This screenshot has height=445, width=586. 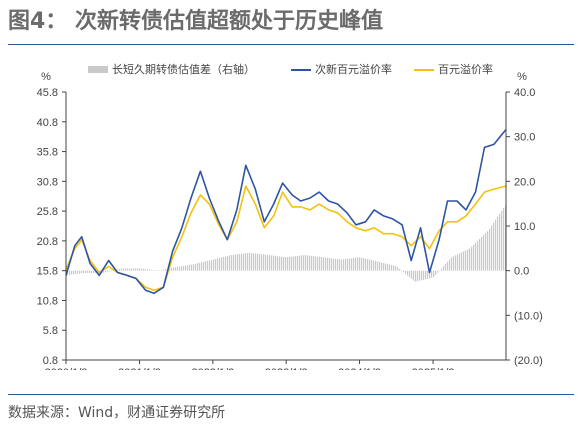 What do you see at coordinates (183, 69) in the screenshot?
I see `legend-label-diff: 长短久期转债估值差（右轴）` at bounding box center [183, 69].